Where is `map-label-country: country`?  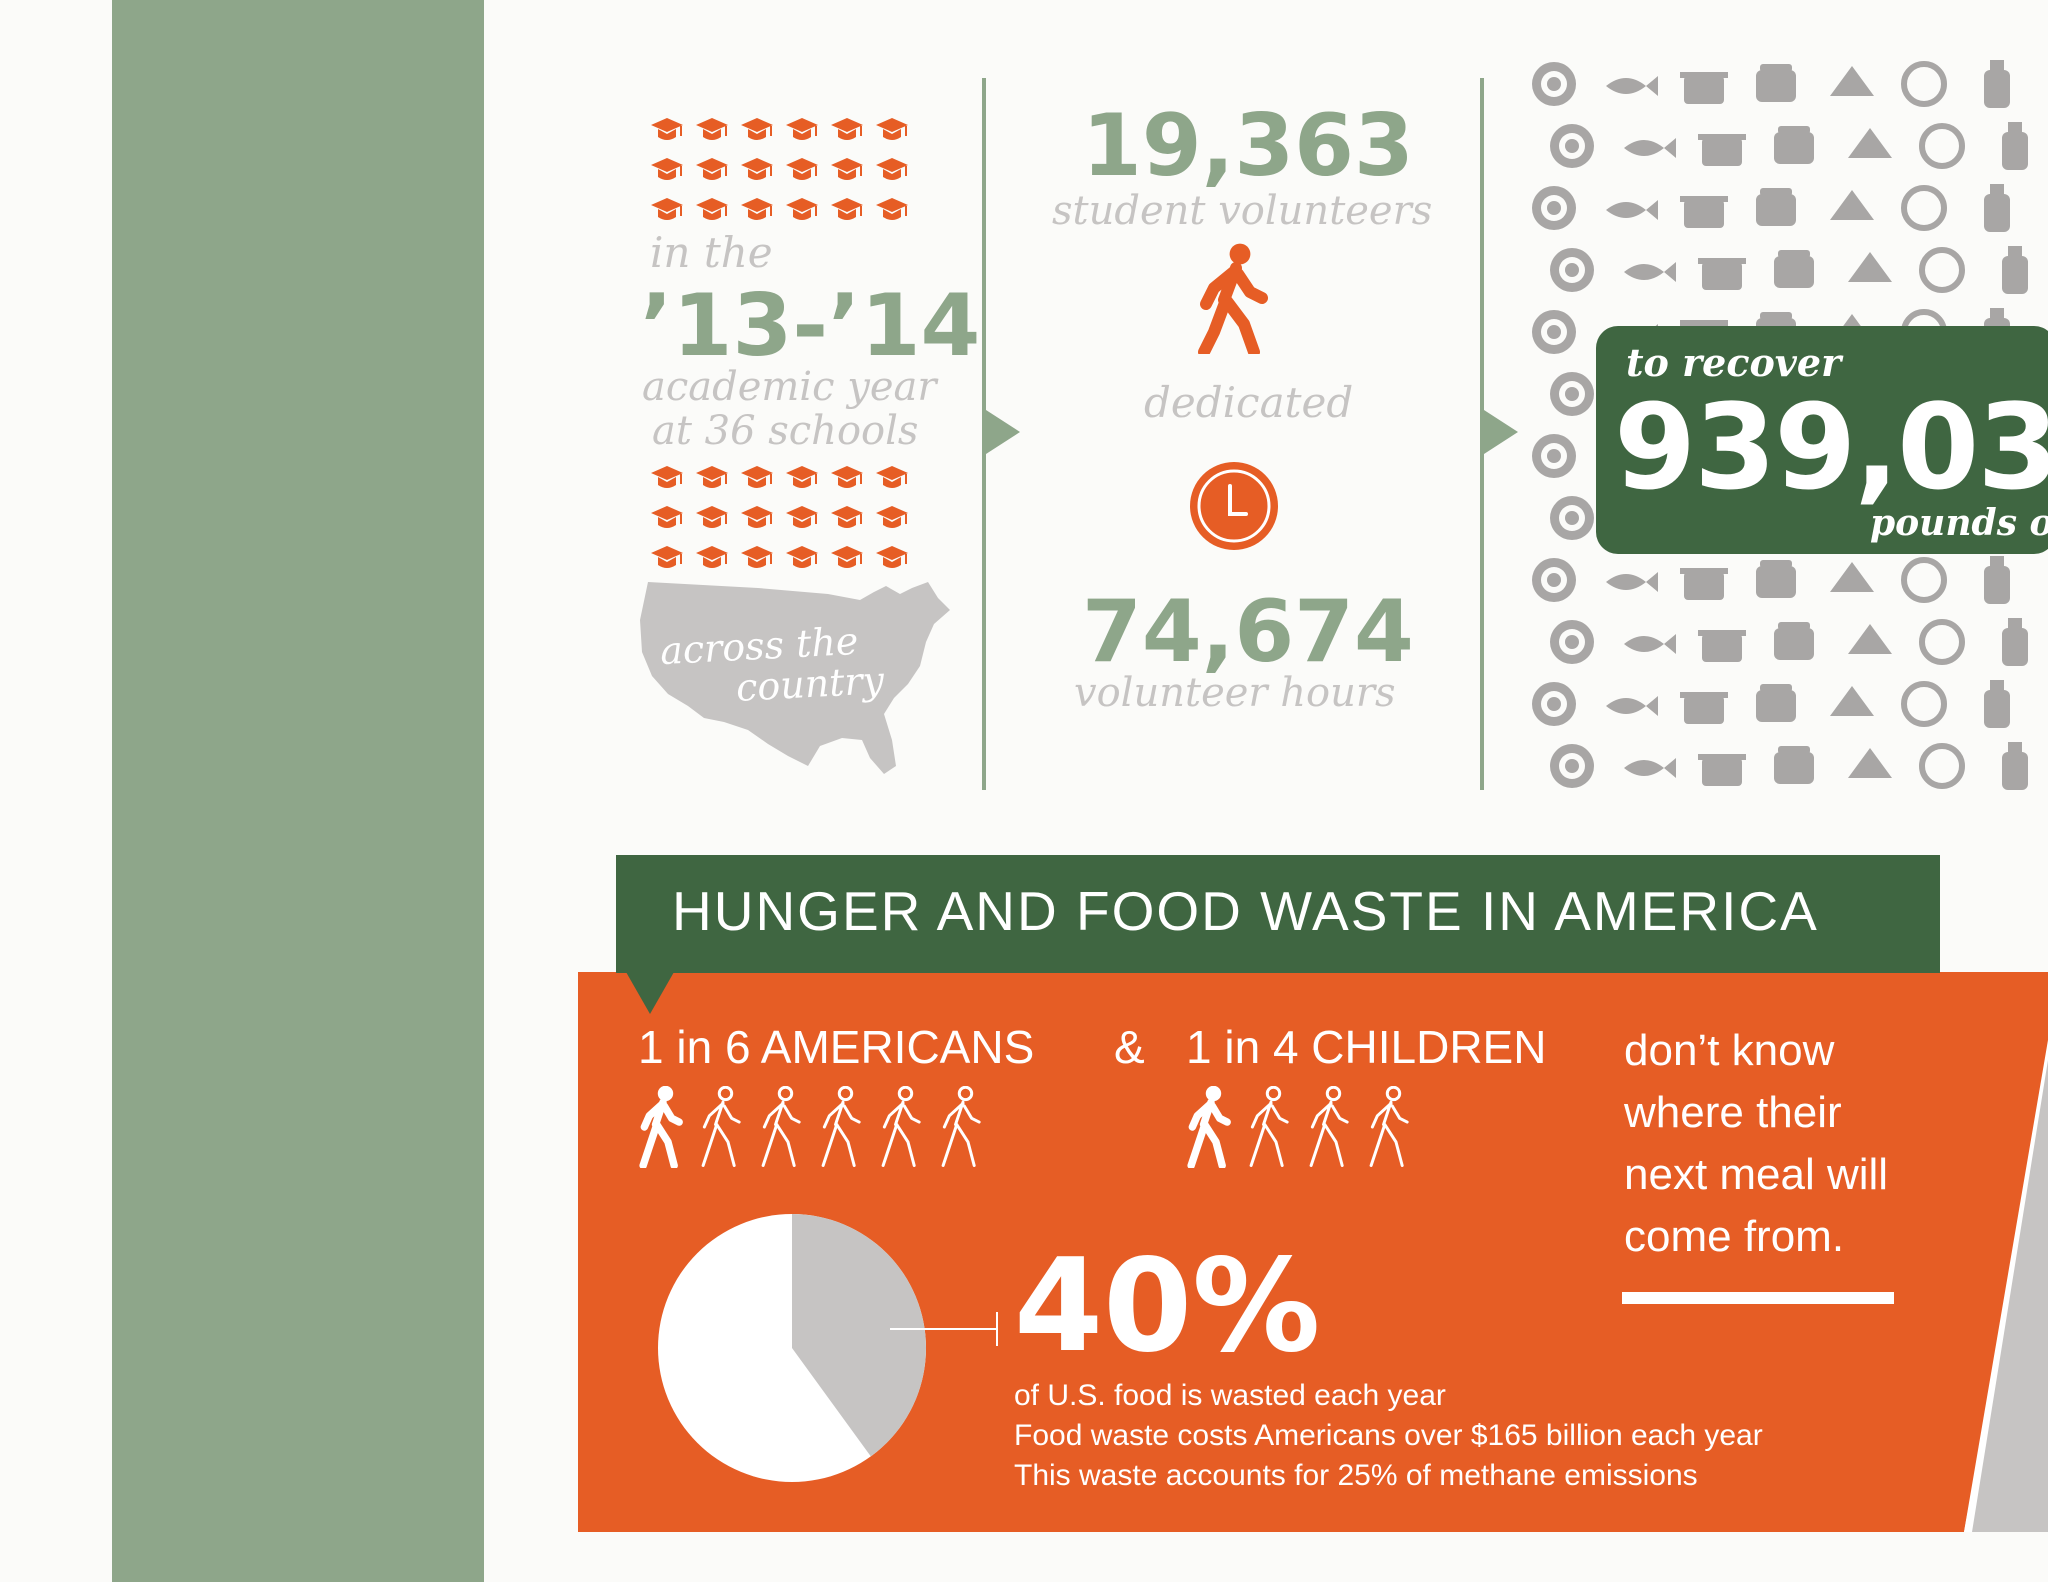 map-label-country: country is located at coordinates (810, 684).